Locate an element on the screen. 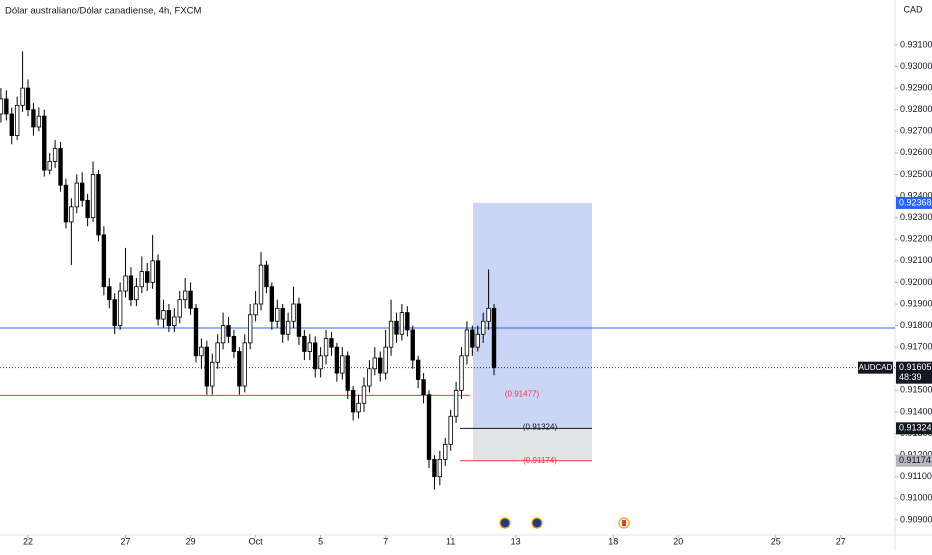 This screenshot has height=555, width=932. entry-label: (0.91324) is located at coordinates (540, 426).